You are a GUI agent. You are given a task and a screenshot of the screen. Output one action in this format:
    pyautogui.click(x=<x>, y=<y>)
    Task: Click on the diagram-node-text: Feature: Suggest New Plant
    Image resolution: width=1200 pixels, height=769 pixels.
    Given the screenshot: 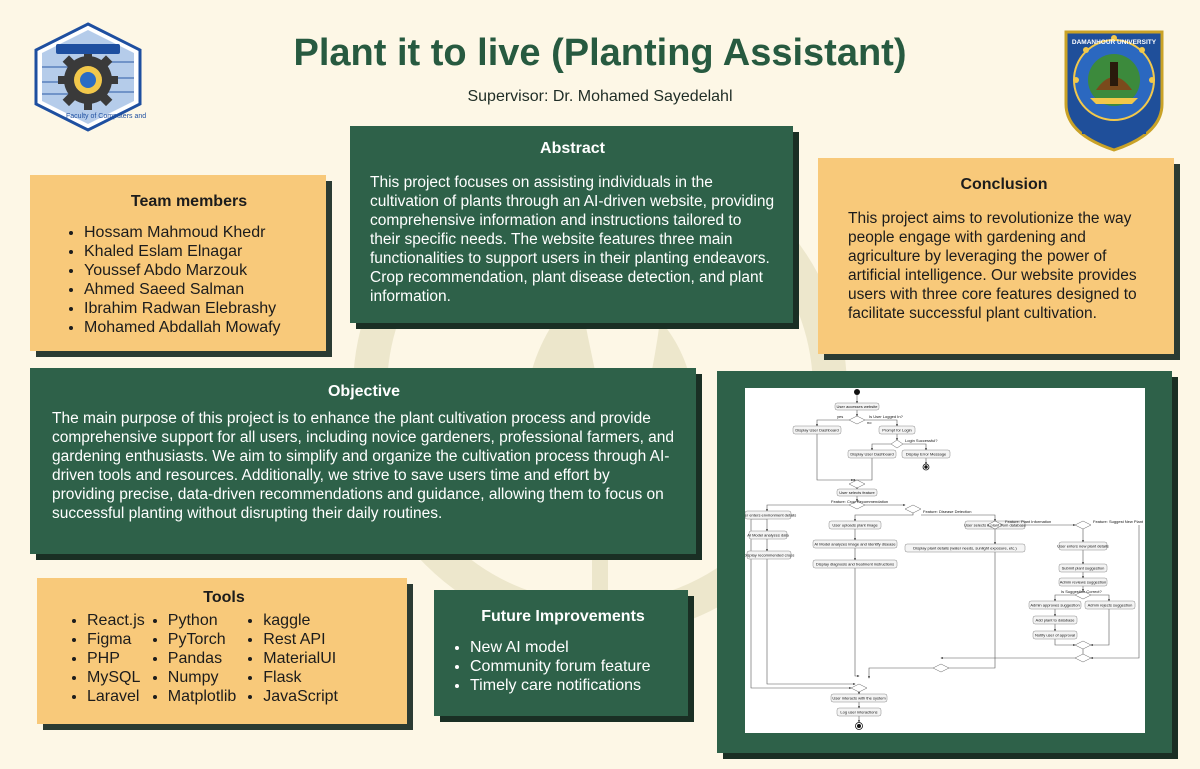 What is the action you would take?
    pyautogui.click(x=1118, y=521)
    